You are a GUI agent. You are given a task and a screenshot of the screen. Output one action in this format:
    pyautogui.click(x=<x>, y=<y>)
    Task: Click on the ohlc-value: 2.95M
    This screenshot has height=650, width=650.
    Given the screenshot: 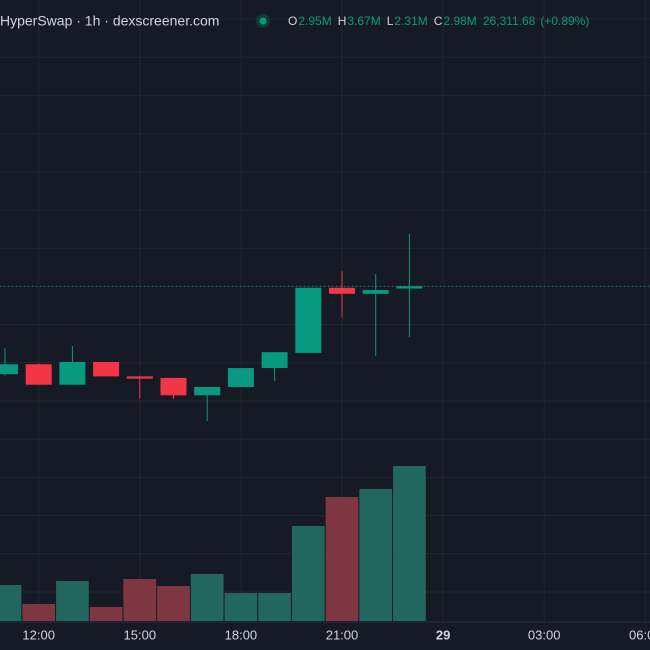 What is the action you would take?
    pyautogui.click(x=314, y=21)
    